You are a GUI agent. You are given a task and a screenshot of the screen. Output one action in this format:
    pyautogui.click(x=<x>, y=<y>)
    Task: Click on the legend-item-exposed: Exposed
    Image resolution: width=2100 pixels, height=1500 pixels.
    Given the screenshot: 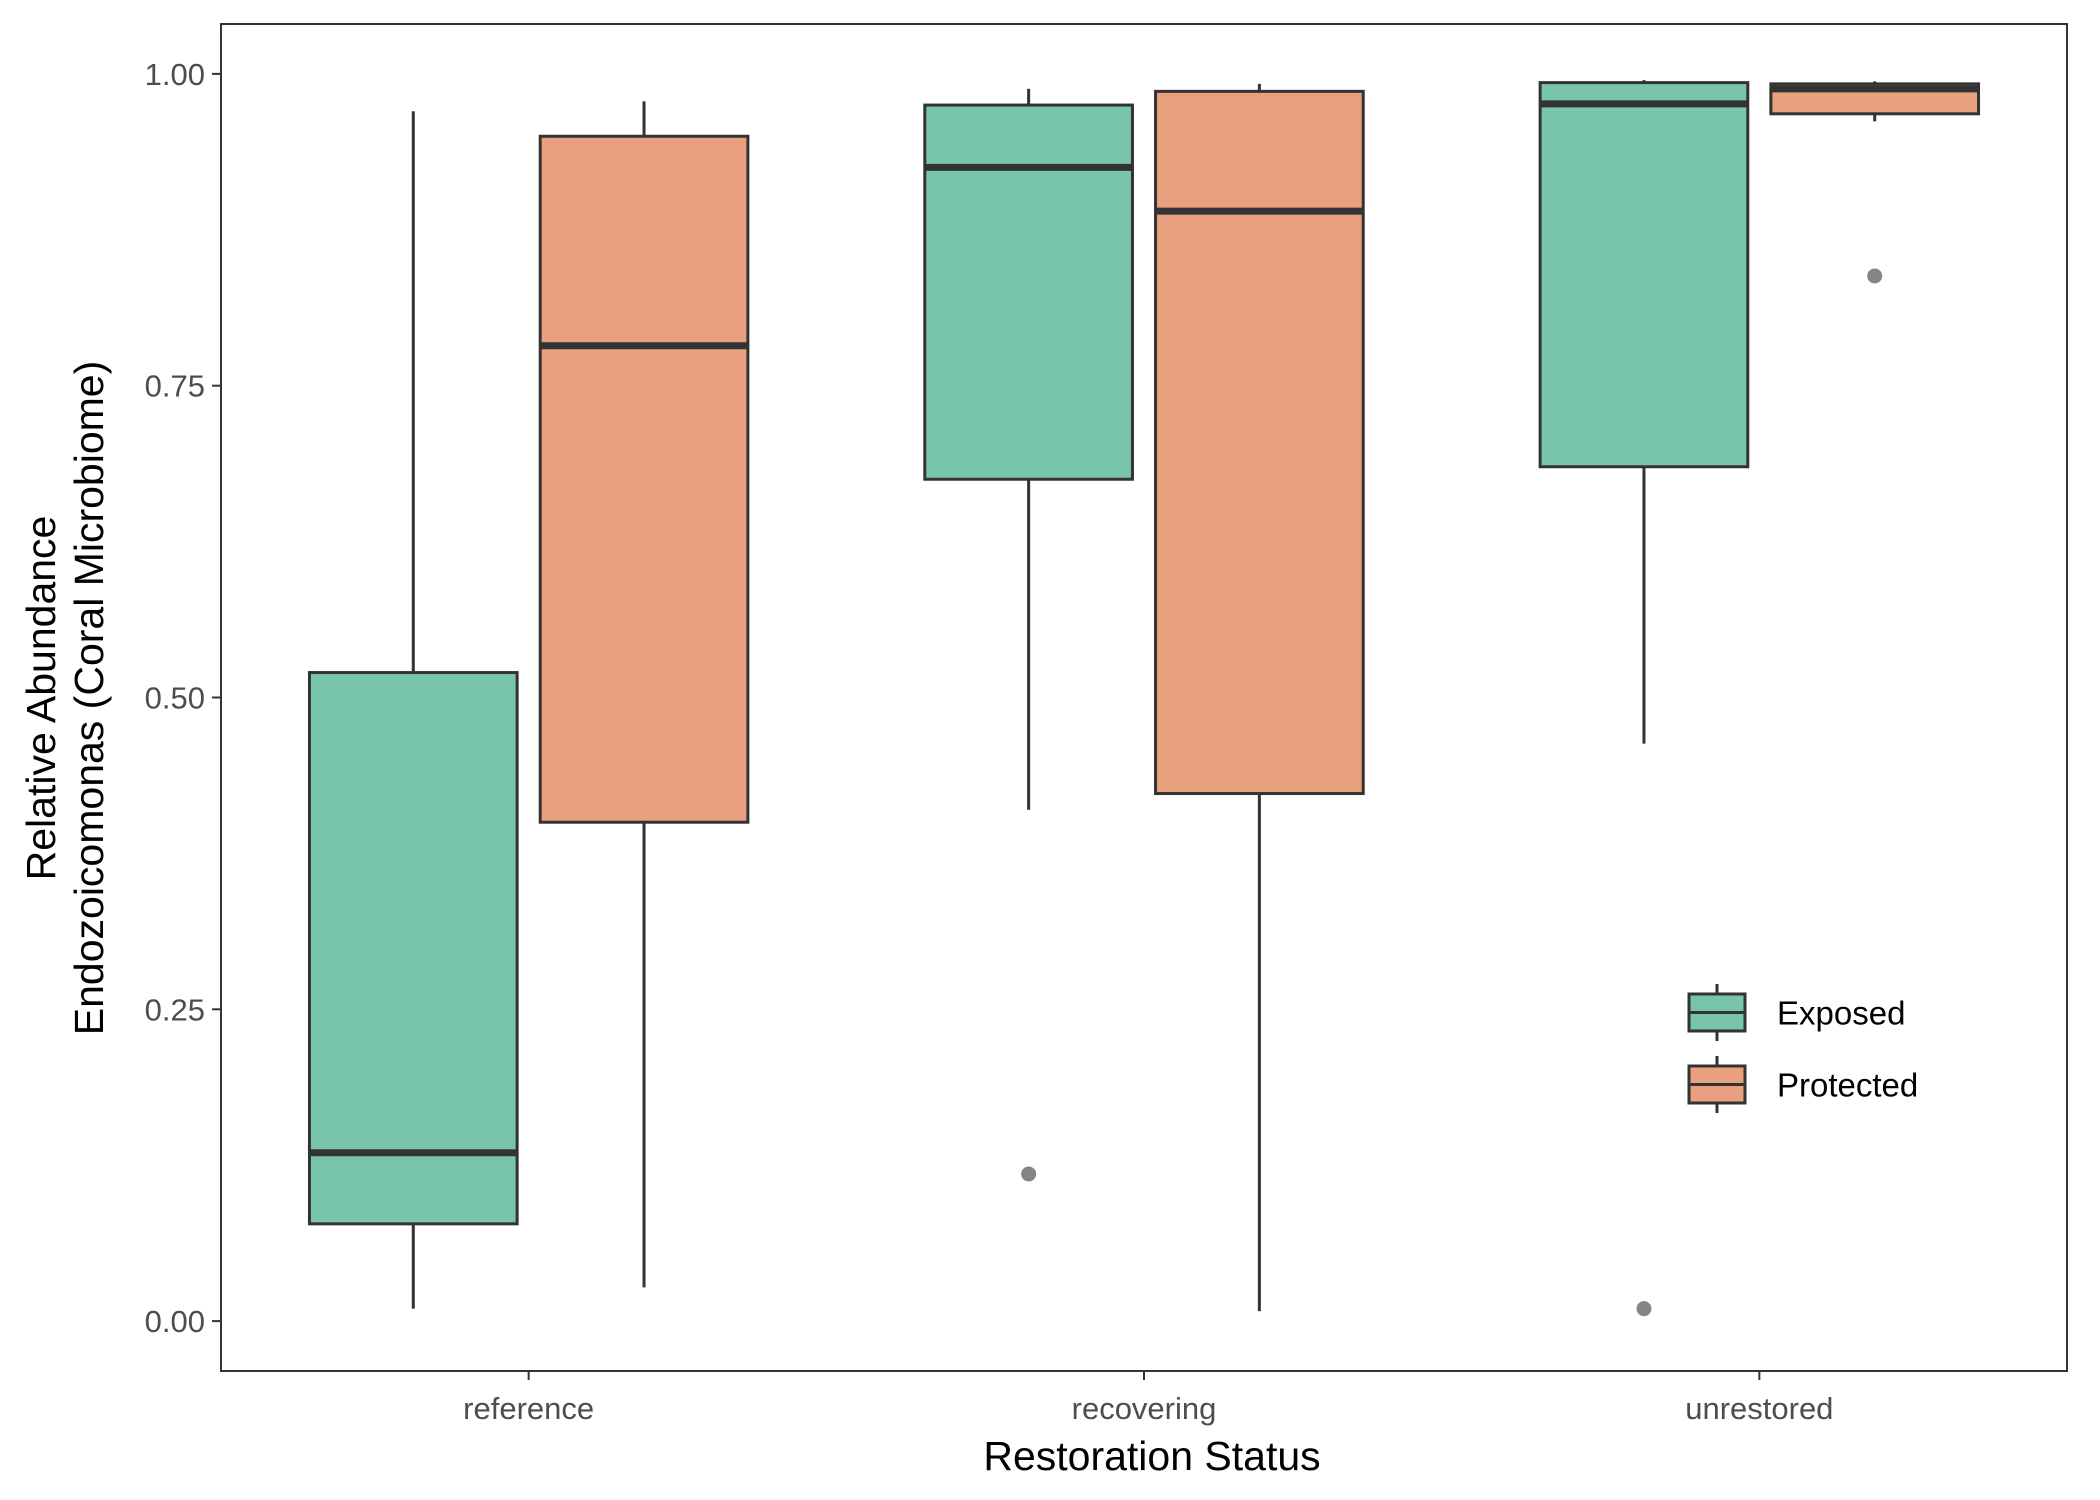 What is the action you would take?
    pyautogui.click(x=1796, y=1012)
    